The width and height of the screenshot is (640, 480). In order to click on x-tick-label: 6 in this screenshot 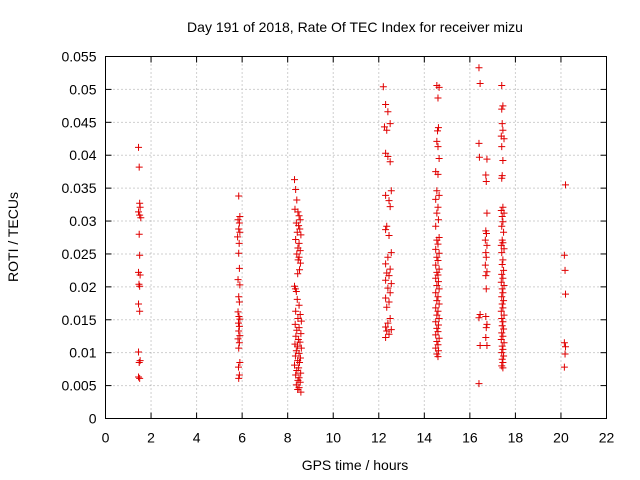, I will do `click(242, 438)`.